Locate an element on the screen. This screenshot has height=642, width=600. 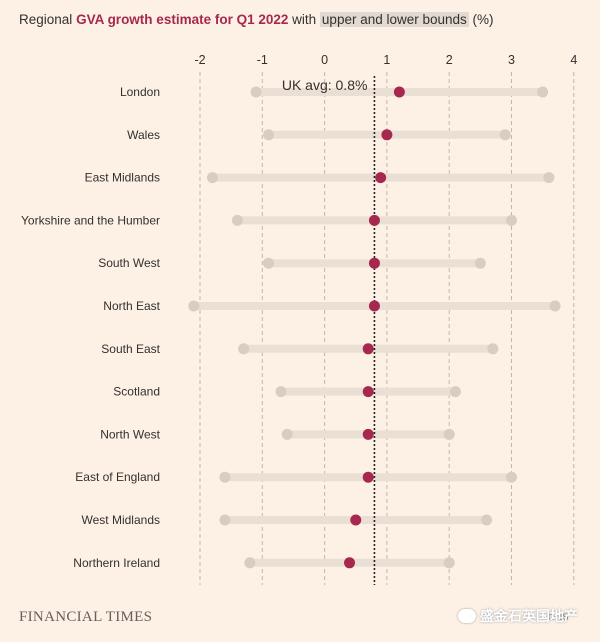
region-label: North East is located at coordinates (131, 306).